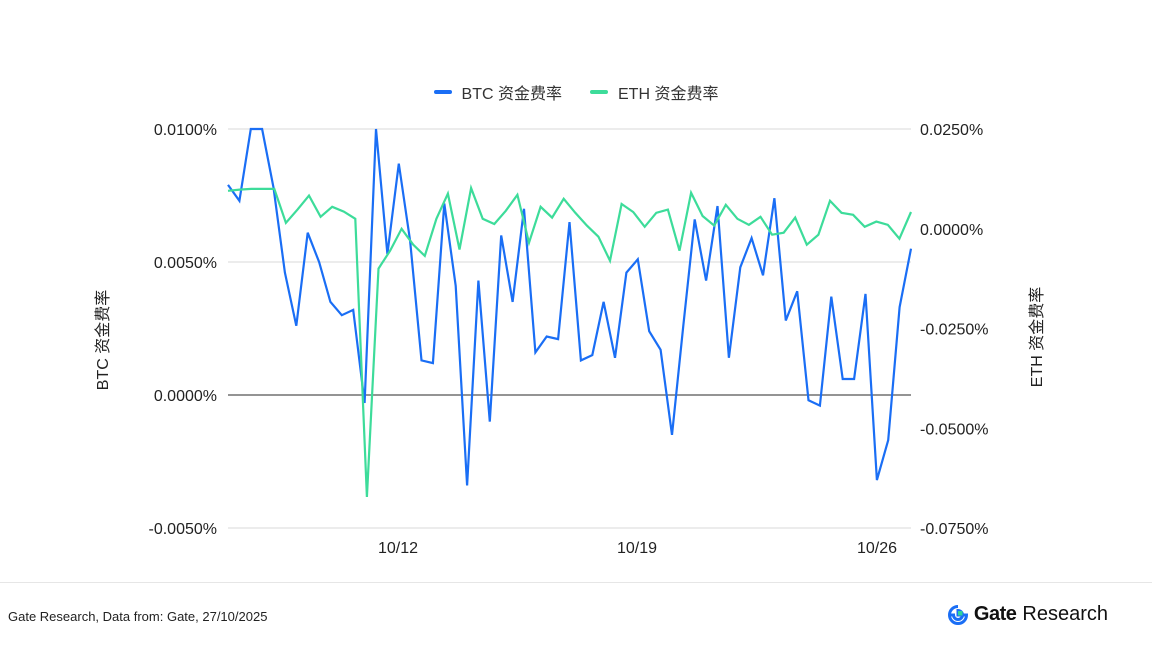  I want to click on legend-item-eth: ETH 资金费率, so click(654, 92).